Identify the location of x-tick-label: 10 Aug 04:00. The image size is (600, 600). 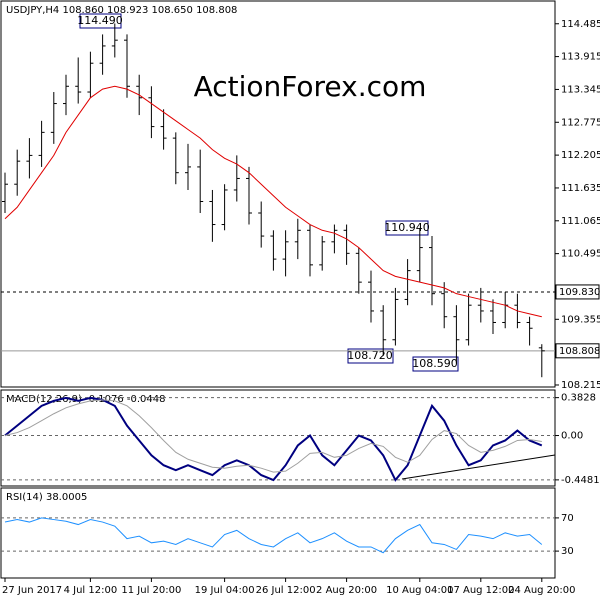
(419, 590).